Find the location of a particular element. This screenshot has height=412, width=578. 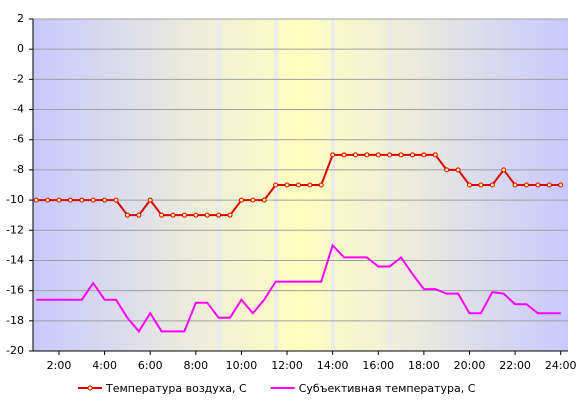

y-tick-label: -20 is located at coordinates (15, 350).